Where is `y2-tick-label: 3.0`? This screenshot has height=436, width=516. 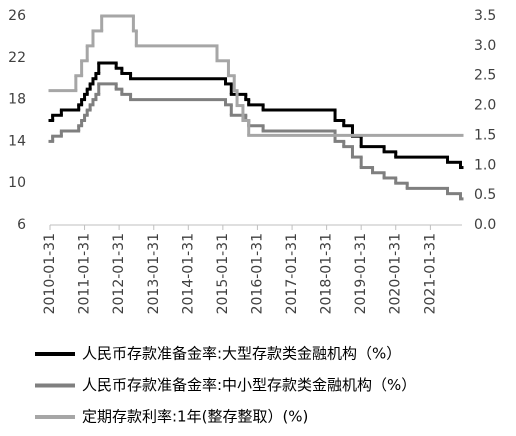
y2-tick-label: 3.0 is located at coordinates (485, 46).